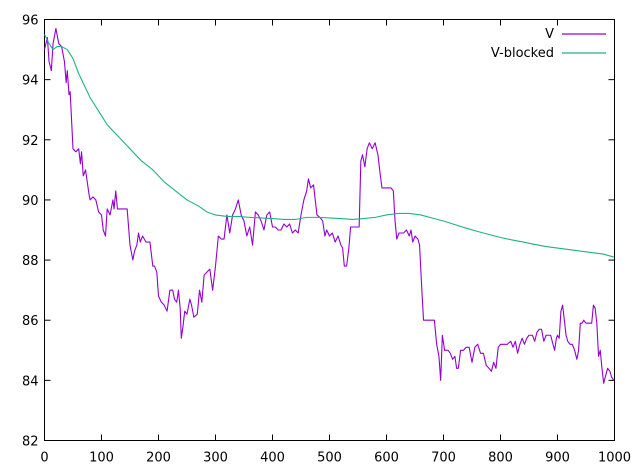  I want to click on x-tick-label: 400, so click(272, 458).